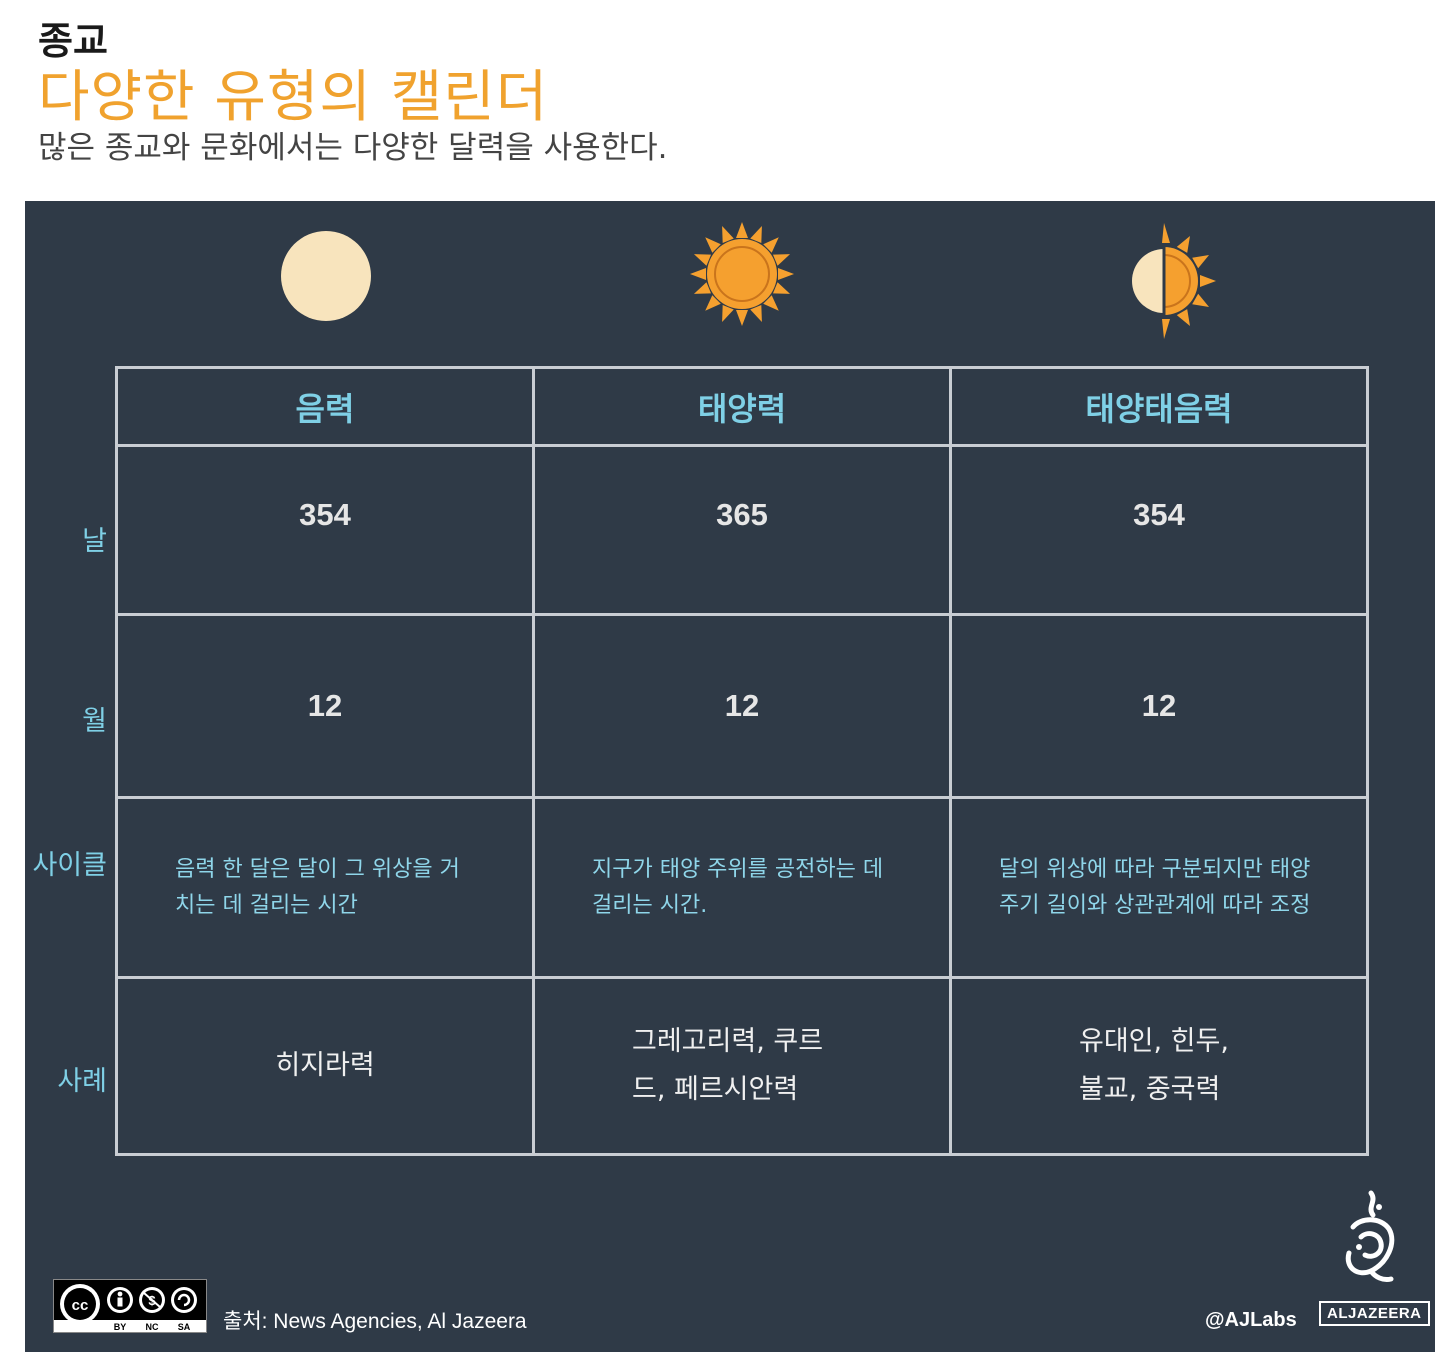  I want to click on table-cell: 히지라력, so click(325, 1066).